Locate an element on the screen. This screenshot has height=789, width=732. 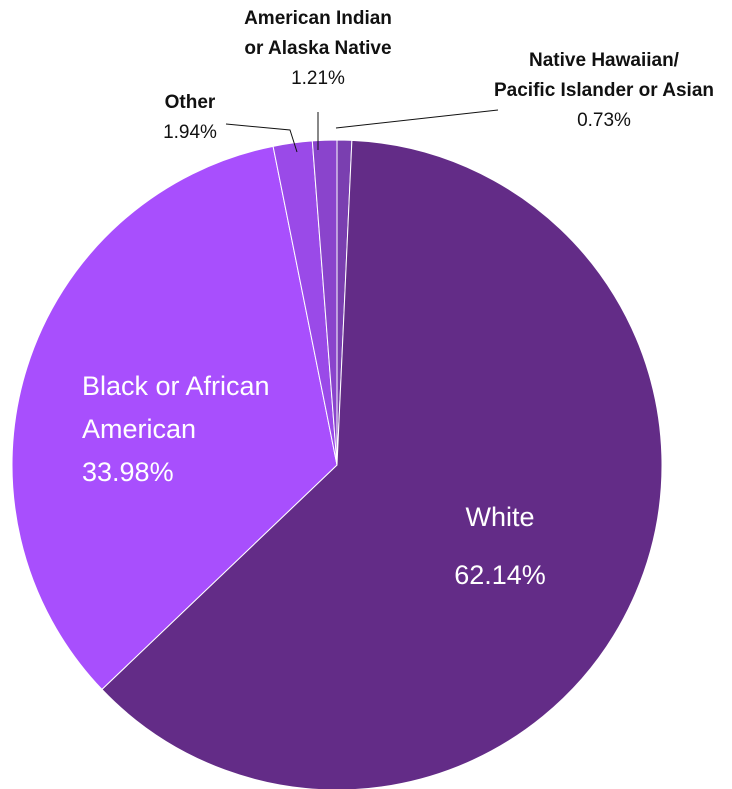
slice-percent: 1.94% is located at coordinates (190, 132).